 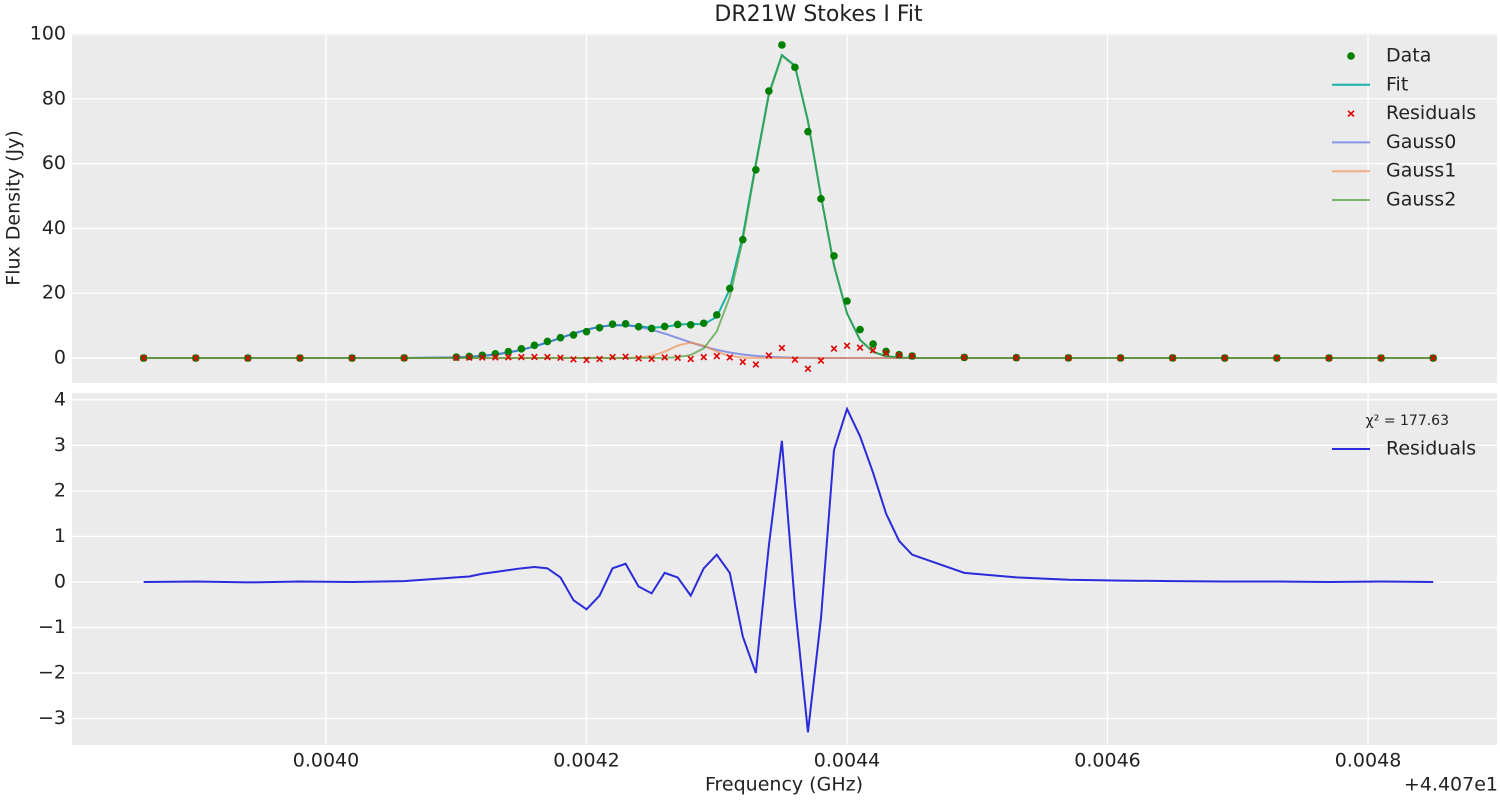 I want to click on chart-title: DR21W Stokes I Fit, so click(x=818, y=14).